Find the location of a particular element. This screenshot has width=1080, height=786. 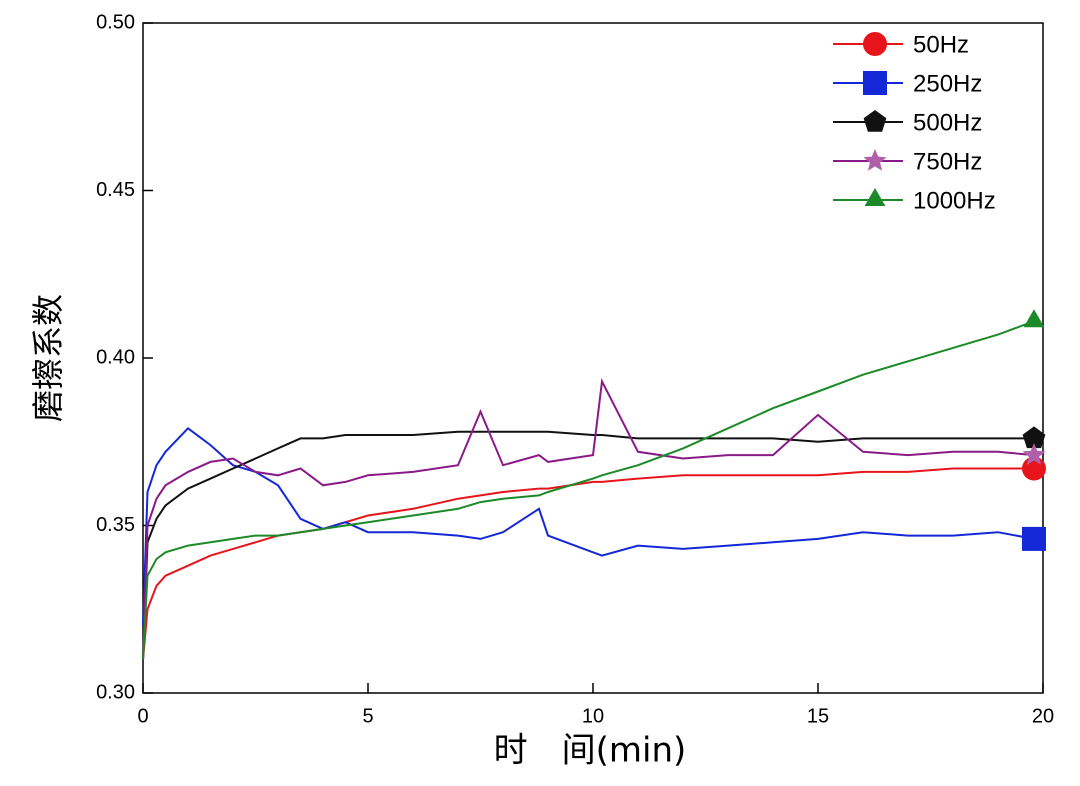

legend-label: 1000Hz is located at coordinates (954, 200).